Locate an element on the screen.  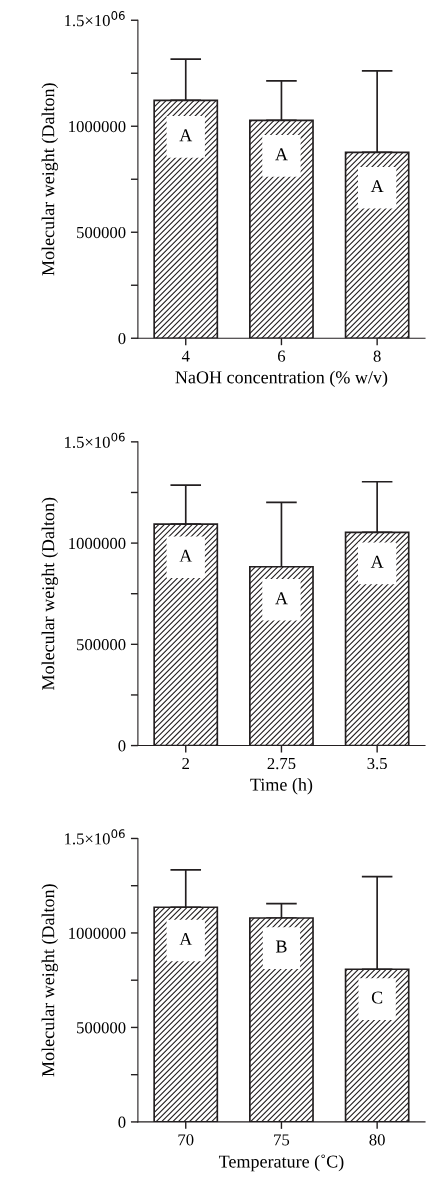
x-tick-label: 3.5 is located at coordinates (377, 763).